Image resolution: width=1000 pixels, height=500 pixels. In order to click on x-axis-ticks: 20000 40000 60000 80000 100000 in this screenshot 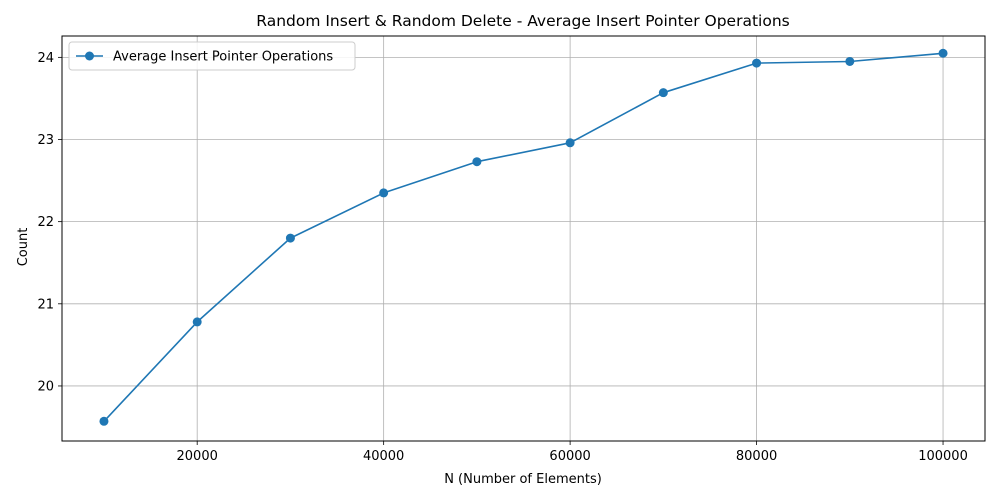, I will do `click(572, 452)`.